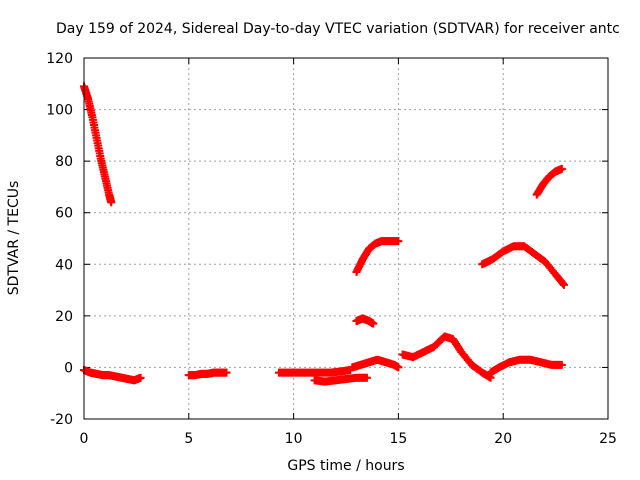 This screenshot has height=480, width=640. Describe the element at coordinates (61, 420) in the screenshot. I see `y-tick-label: -20` at that location.